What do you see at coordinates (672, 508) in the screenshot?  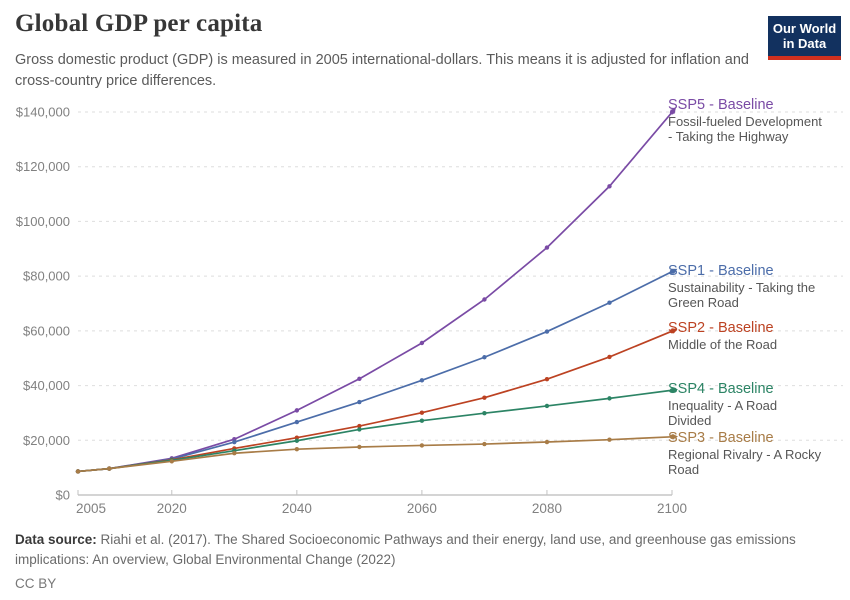 I see `x-axis-tick-label: 2100` at bounding box center [672, 508].